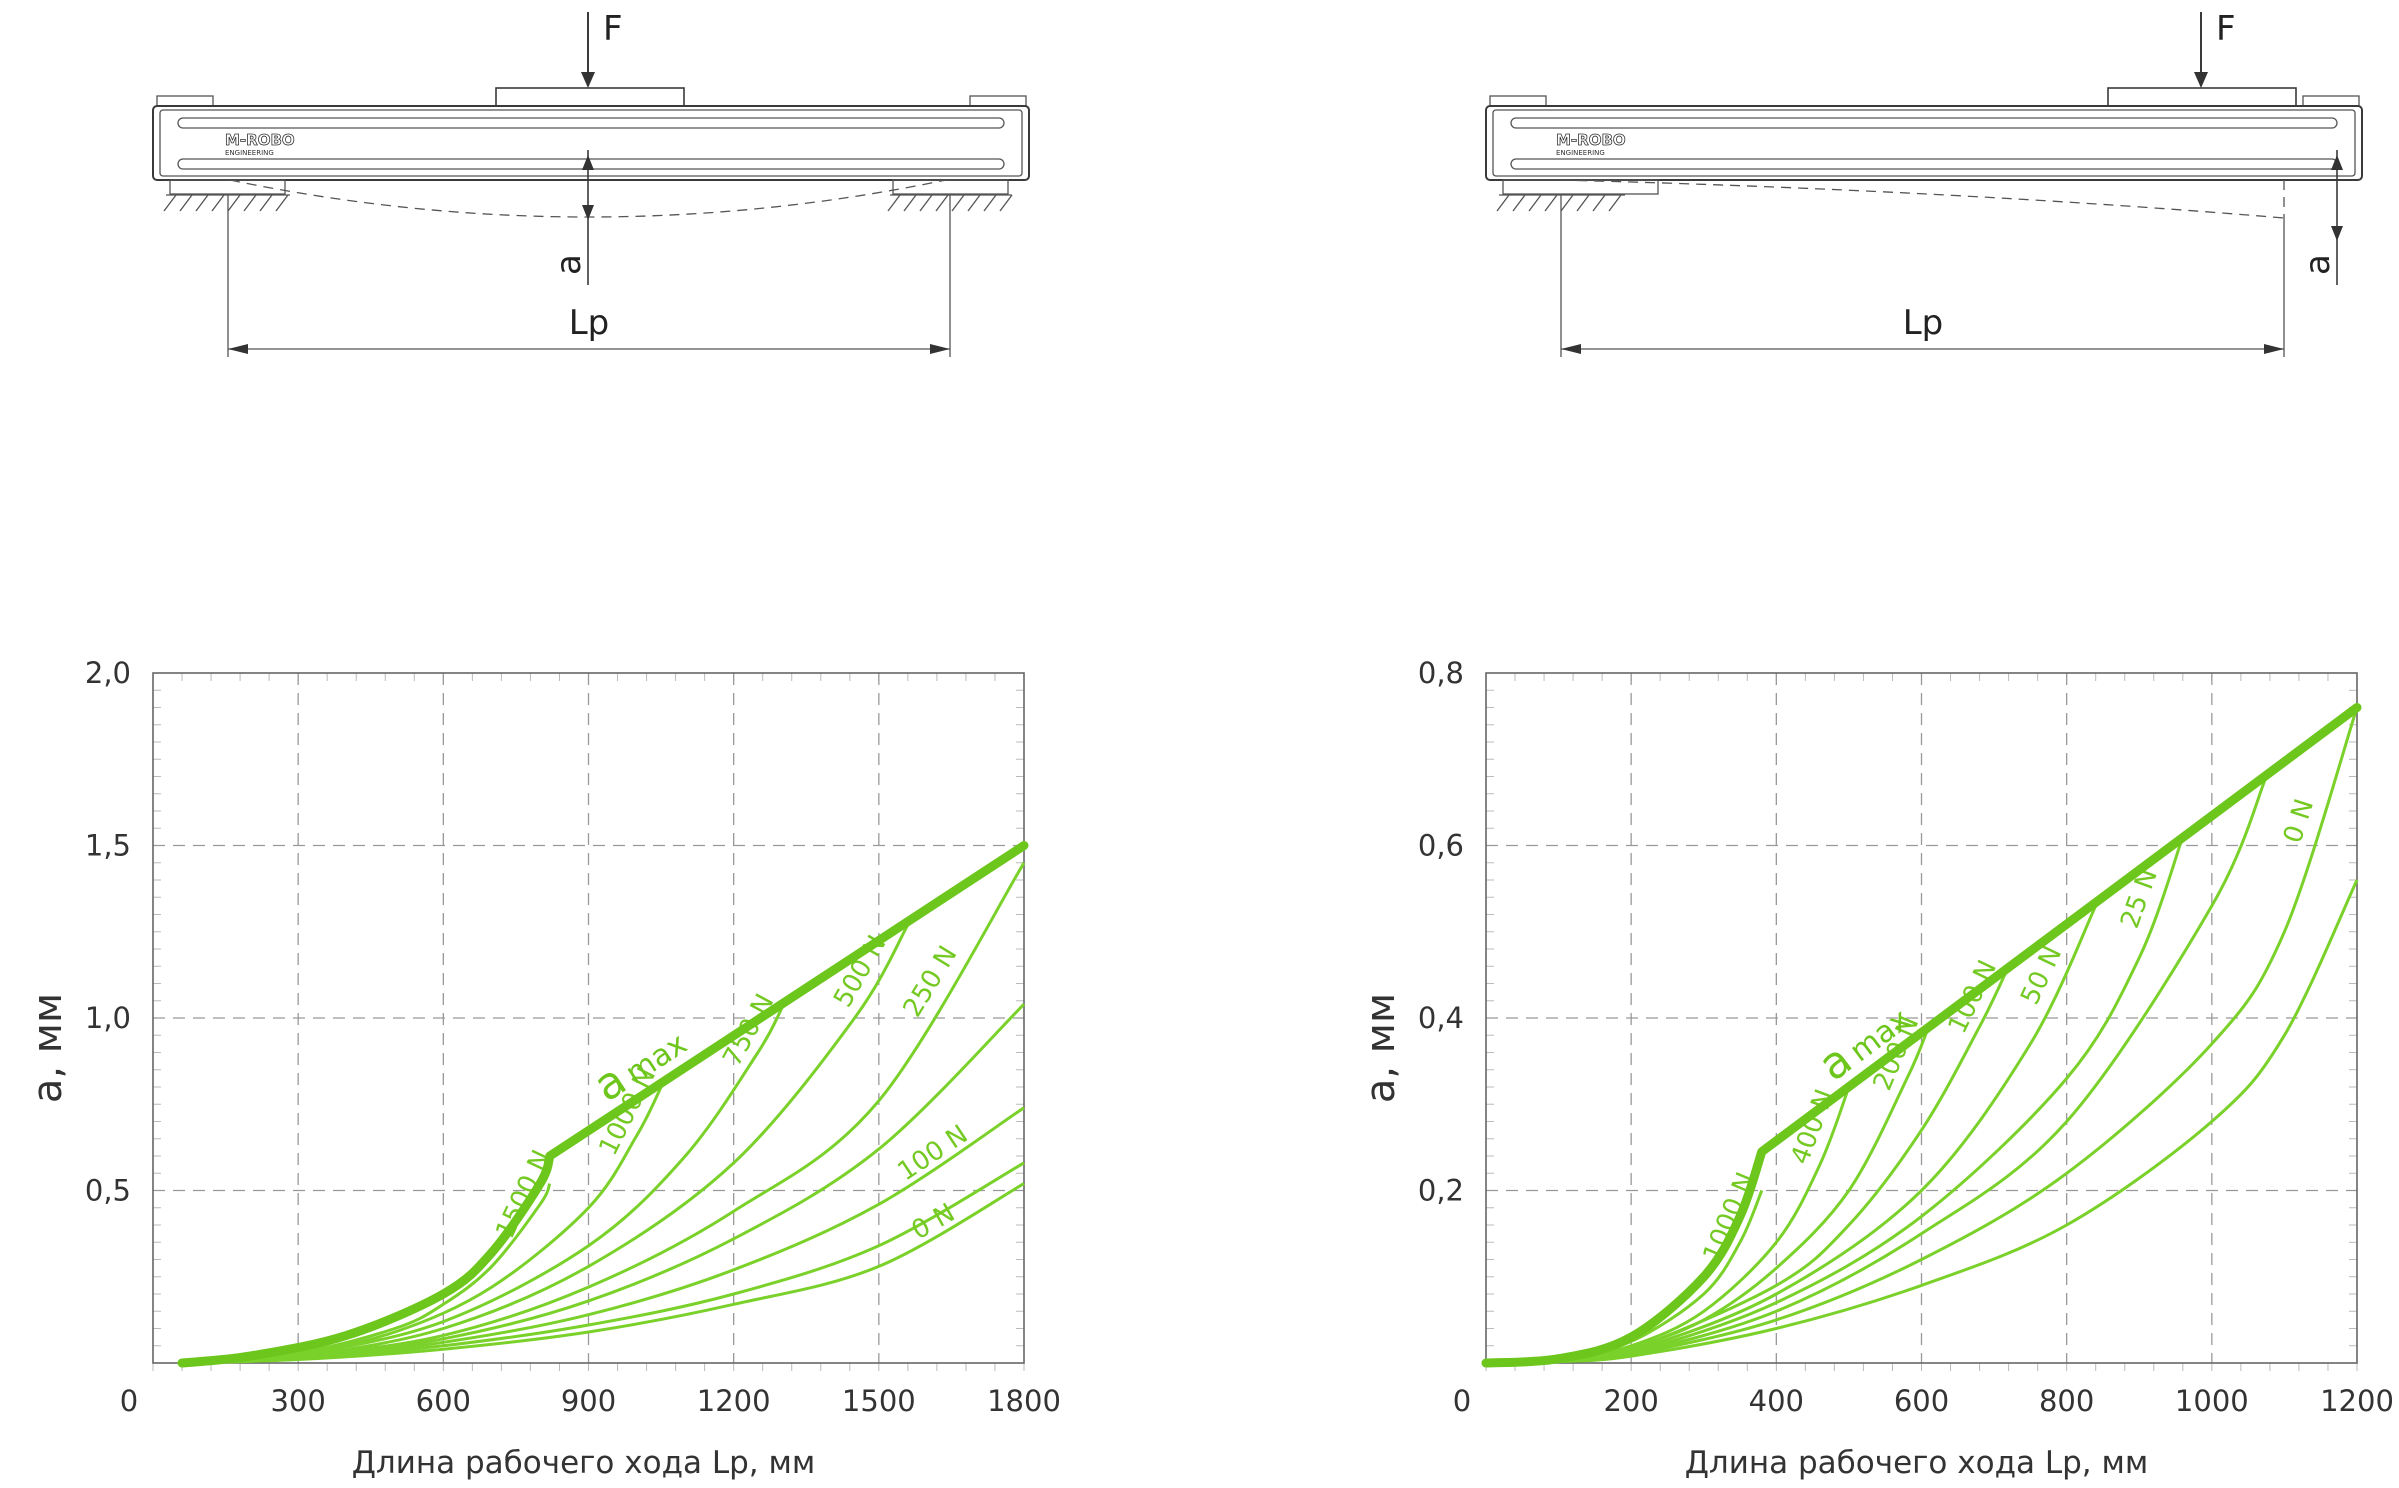 This screenshot has width=2399, height=1488. I want to click on y-tick-label: 0,2, so click(1441, 1191).